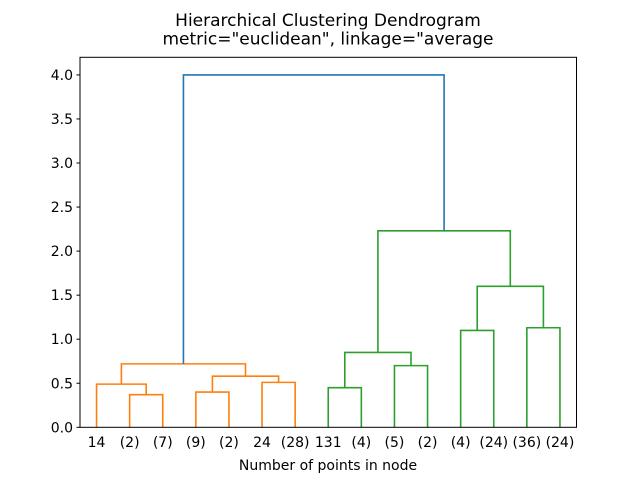 Image resolution: width=640 pixels, height=480 pixels. I want to click on y-tick-label: 0.0, so click(62, 428).